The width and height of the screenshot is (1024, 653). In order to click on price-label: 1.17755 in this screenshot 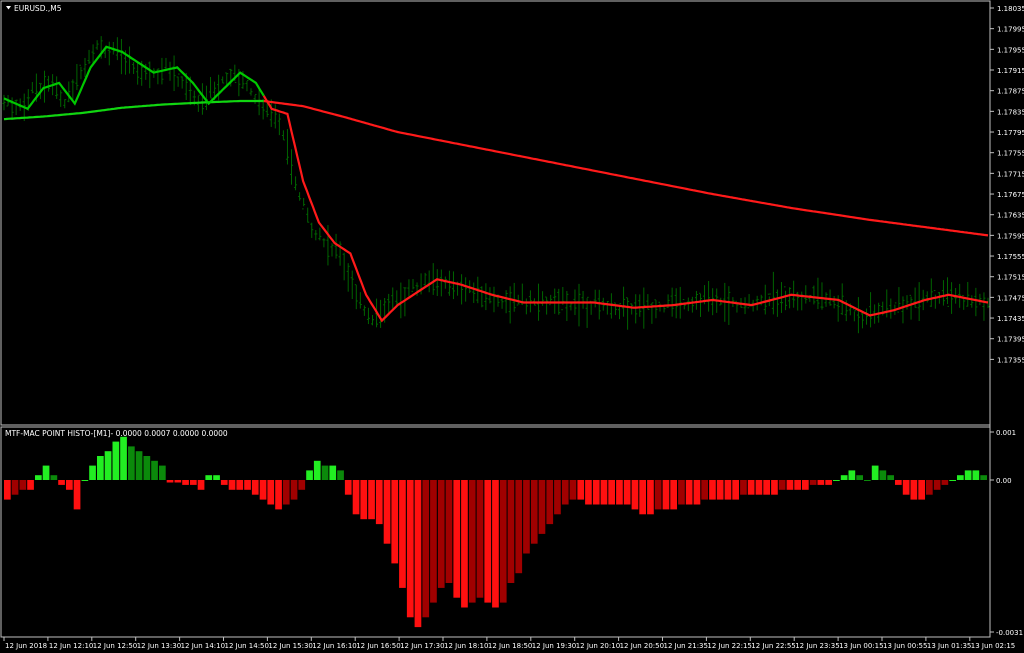, I will do `click(1010, 154)`.